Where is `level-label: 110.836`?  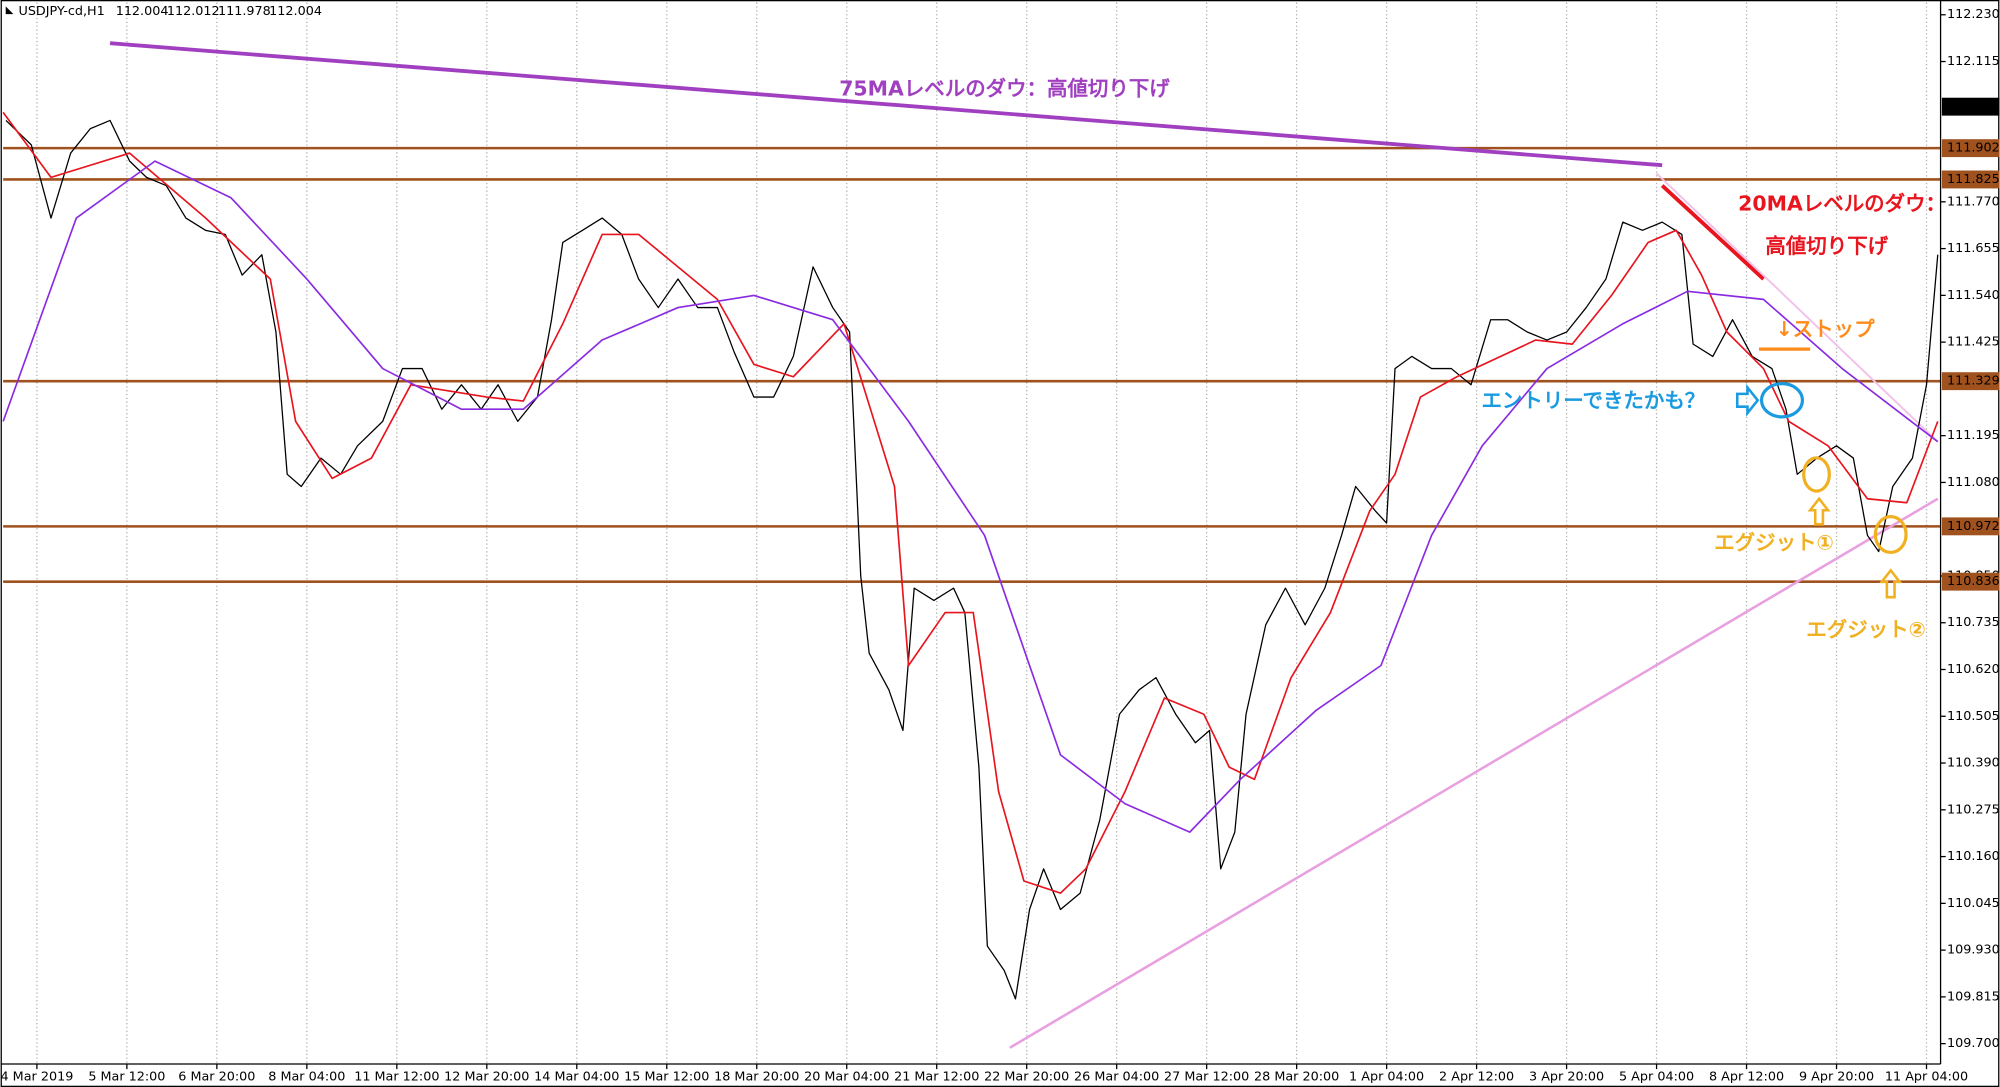 level-label: 110.836 is located at coordinates (1973, 581).